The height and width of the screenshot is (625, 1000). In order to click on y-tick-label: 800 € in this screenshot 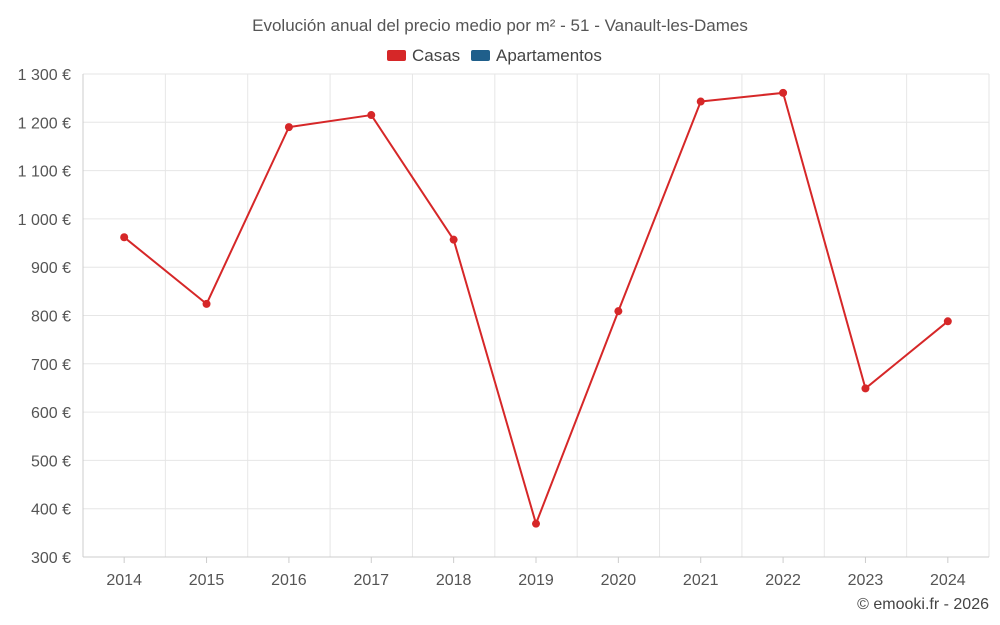, I will do `click(51, 317)`.